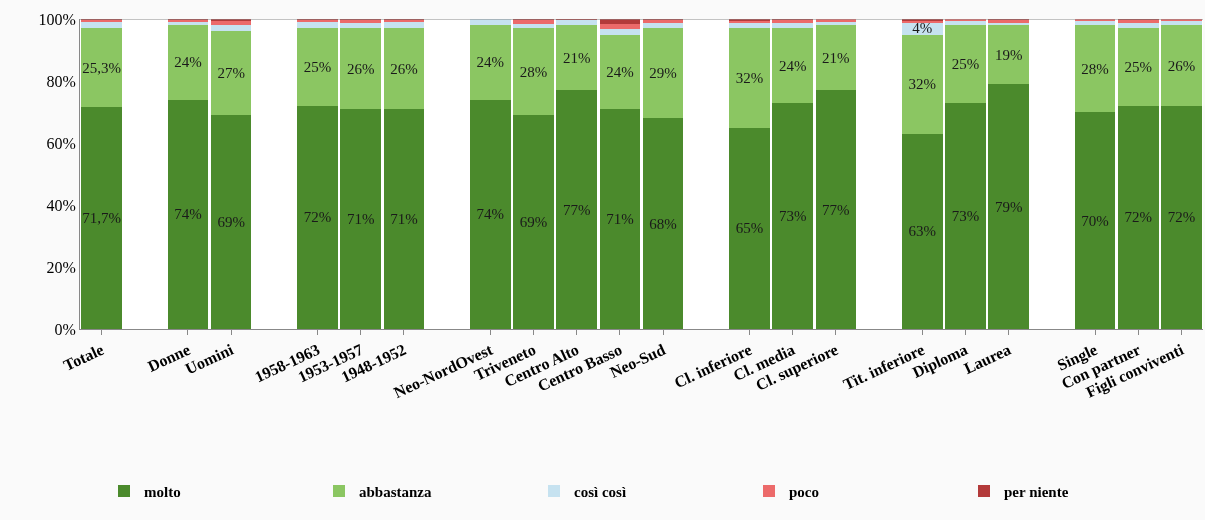  What do you see at coordinates (922, 28) in the screenshot?
I see `data-label: 4%` at bounding box center [922, 28].